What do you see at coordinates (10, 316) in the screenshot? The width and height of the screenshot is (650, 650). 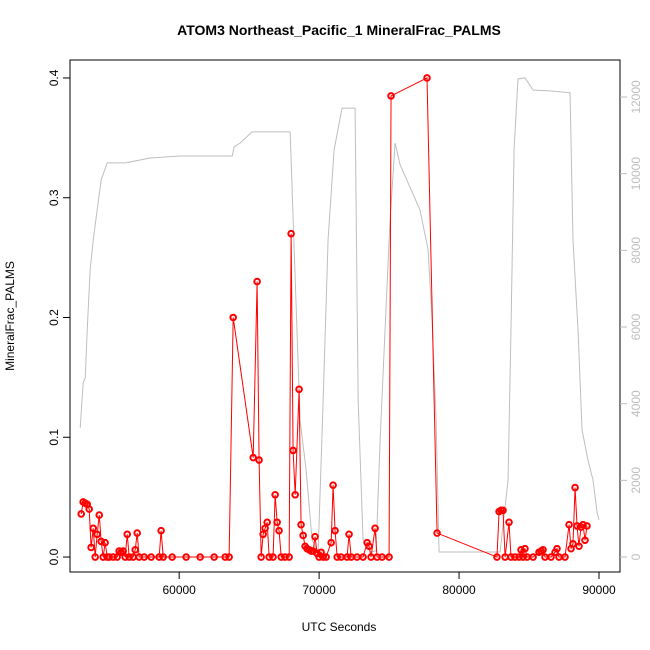 I see `y-axis-label: MineralFrac_PALMS` at bounding box center [10, 316].